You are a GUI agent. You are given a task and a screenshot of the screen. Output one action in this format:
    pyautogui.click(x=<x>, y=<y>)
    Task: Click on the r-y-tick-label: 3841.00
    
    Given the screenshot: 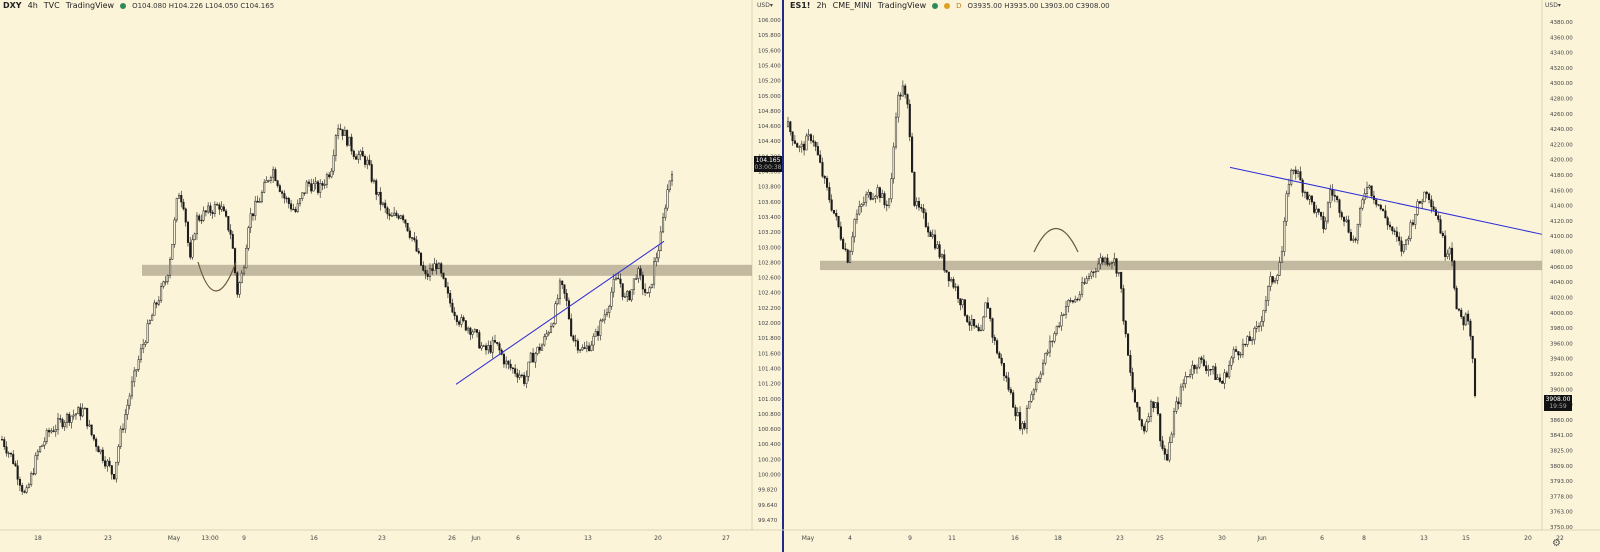 What is the action you would take?
    pyautogui.click(x=1561, y=436)
    